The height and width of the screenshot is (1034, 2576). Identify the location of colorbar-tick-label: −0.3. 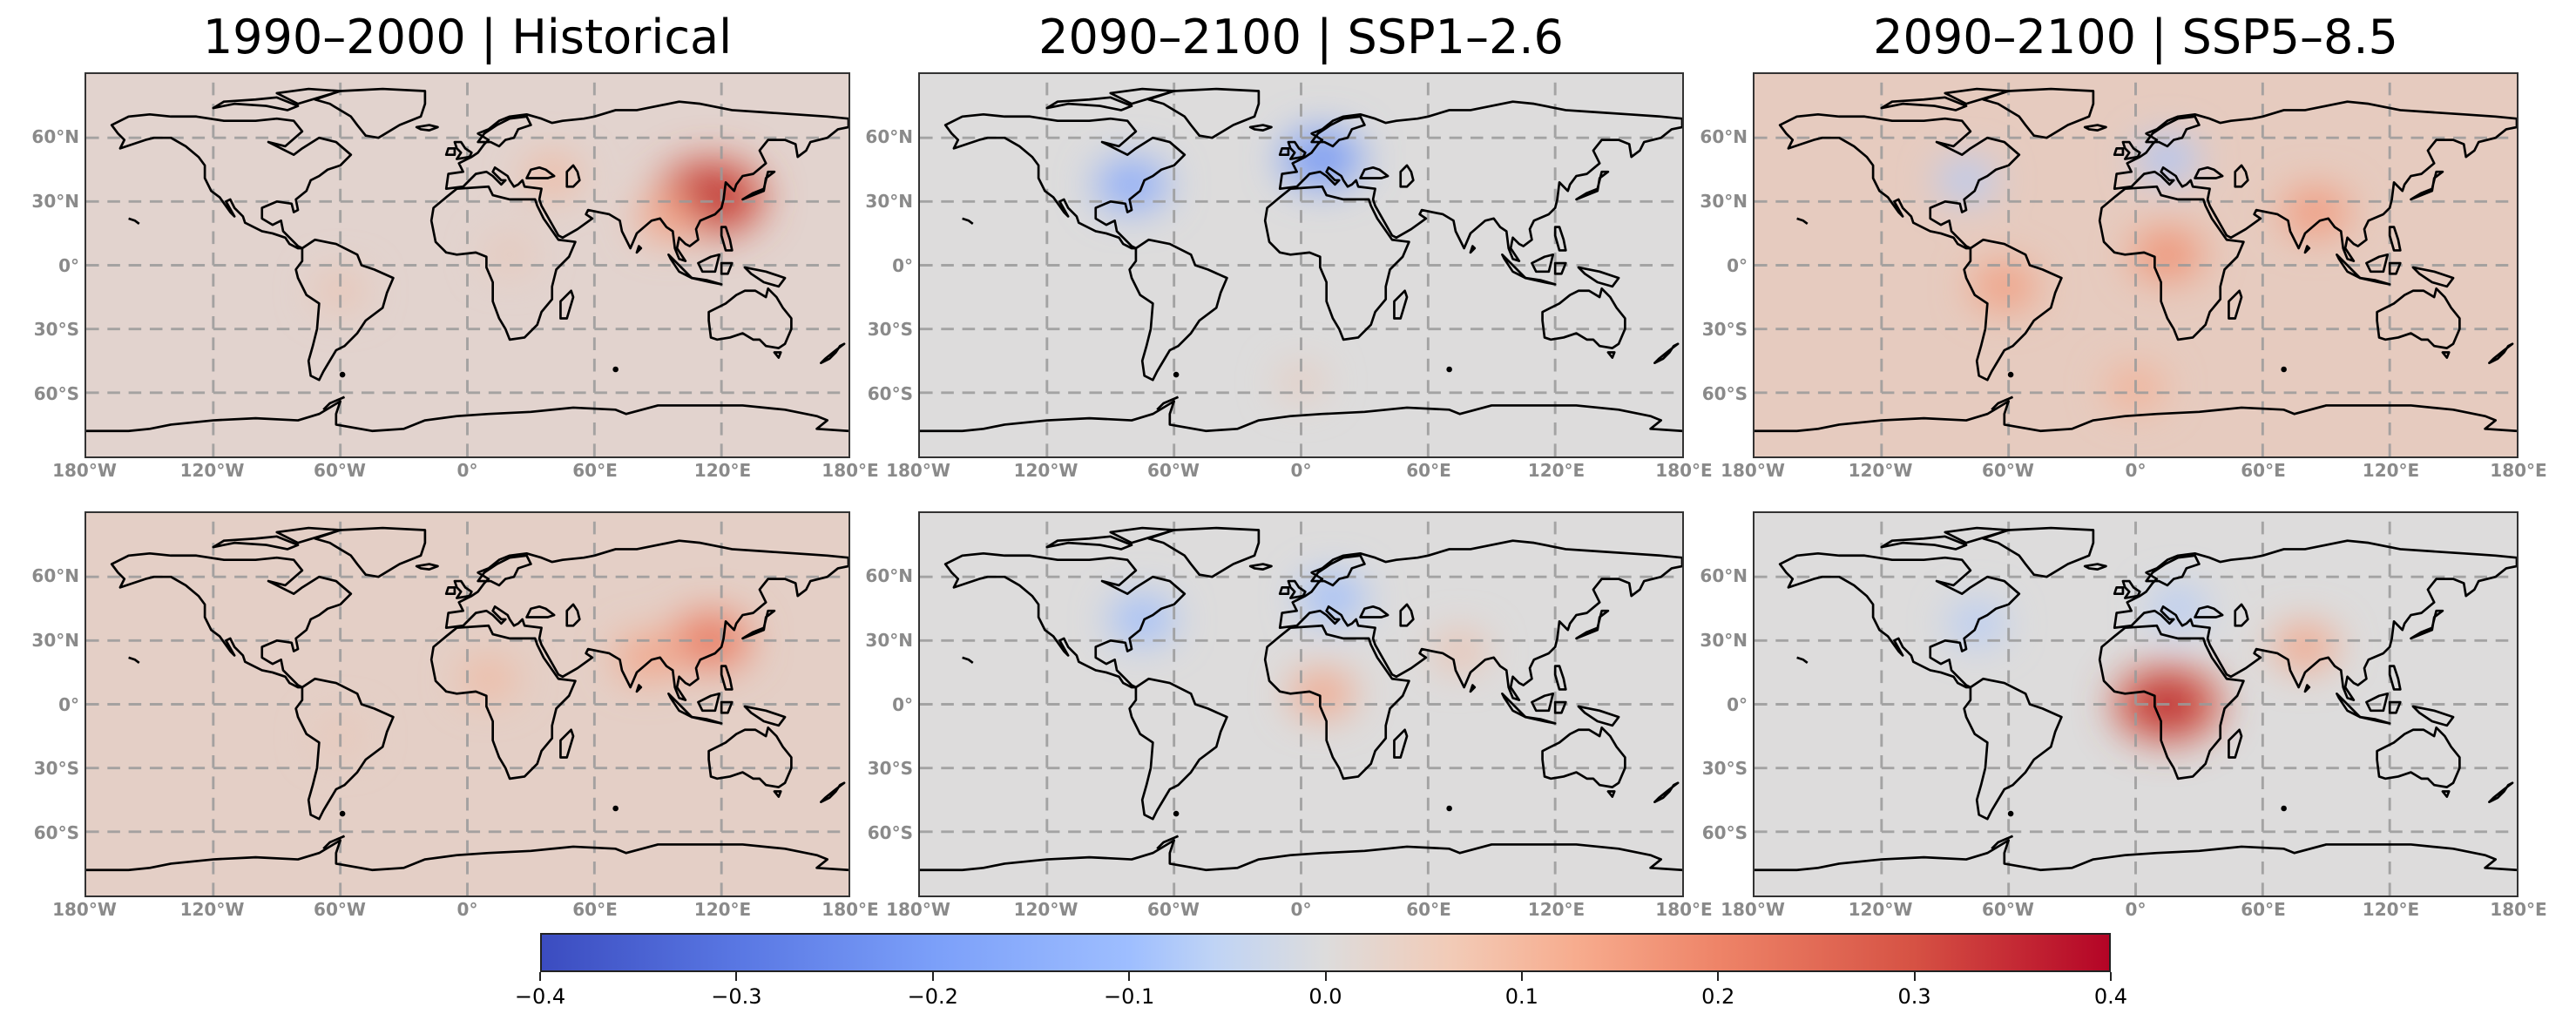
(736, 996).